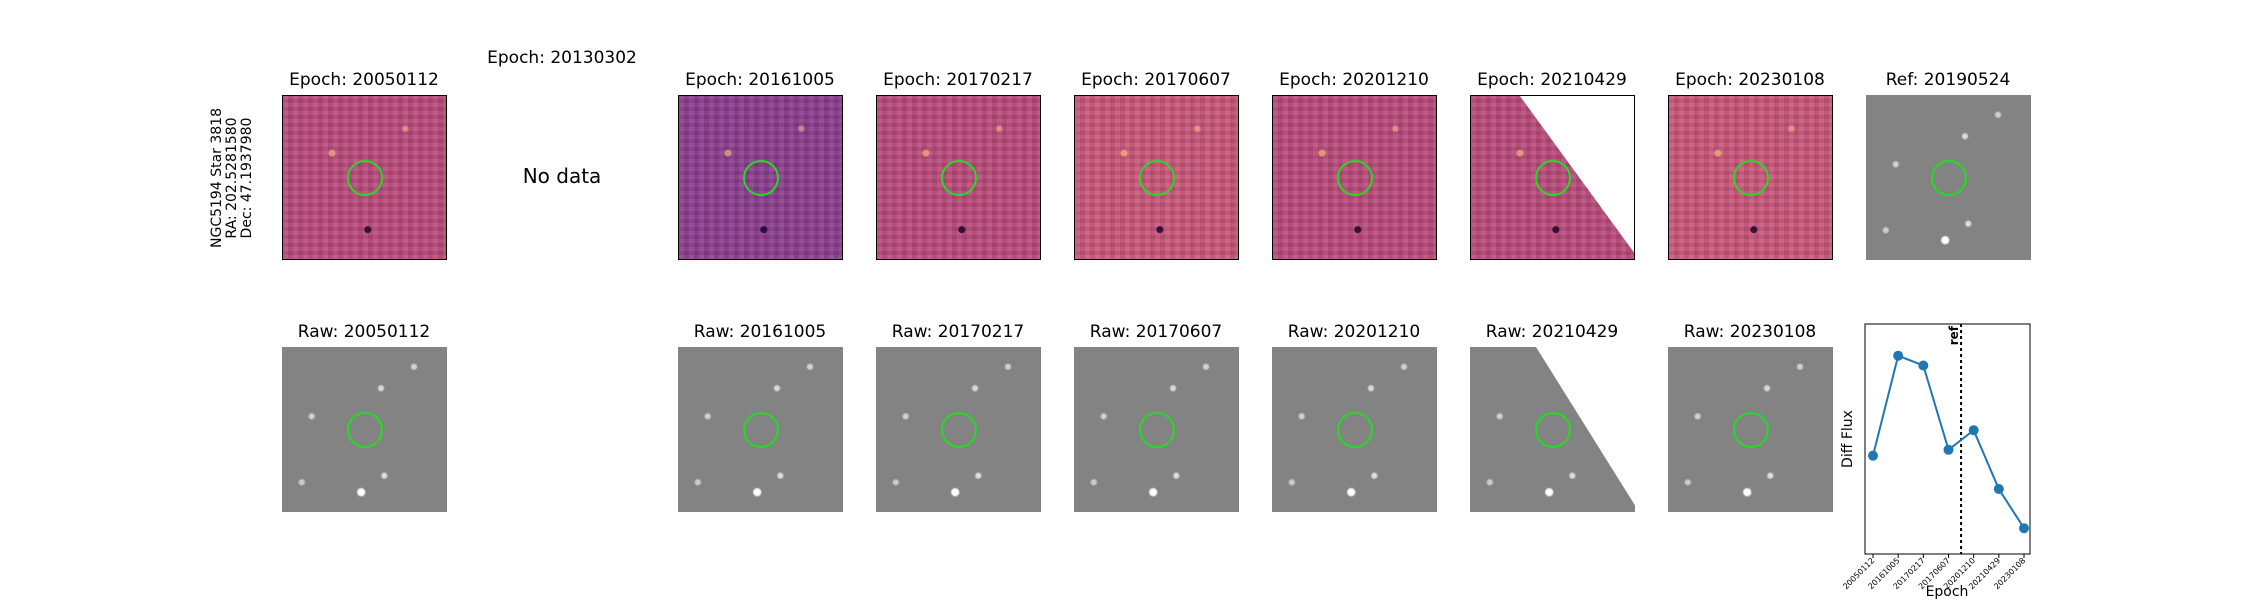 Image resolution: width=2250 pixels, height=600 pixels. Describe the element at coordinates (232, 178) in the screenshot. I see `star-ra: RA: 202.5281580` at that location.